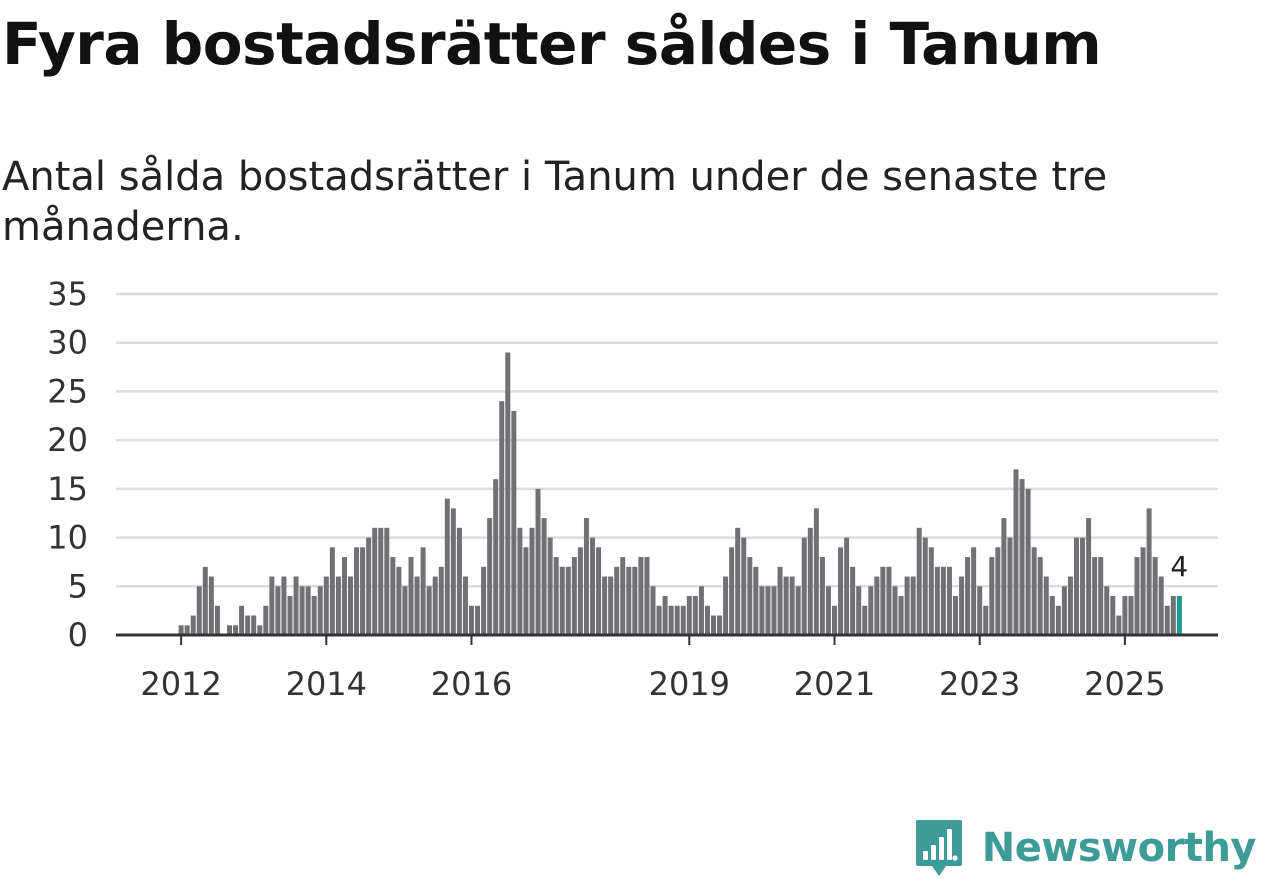 The height and width of the screenshot is (879, 1262). I want to click on y-tick-label: 5, so click(78, 586).